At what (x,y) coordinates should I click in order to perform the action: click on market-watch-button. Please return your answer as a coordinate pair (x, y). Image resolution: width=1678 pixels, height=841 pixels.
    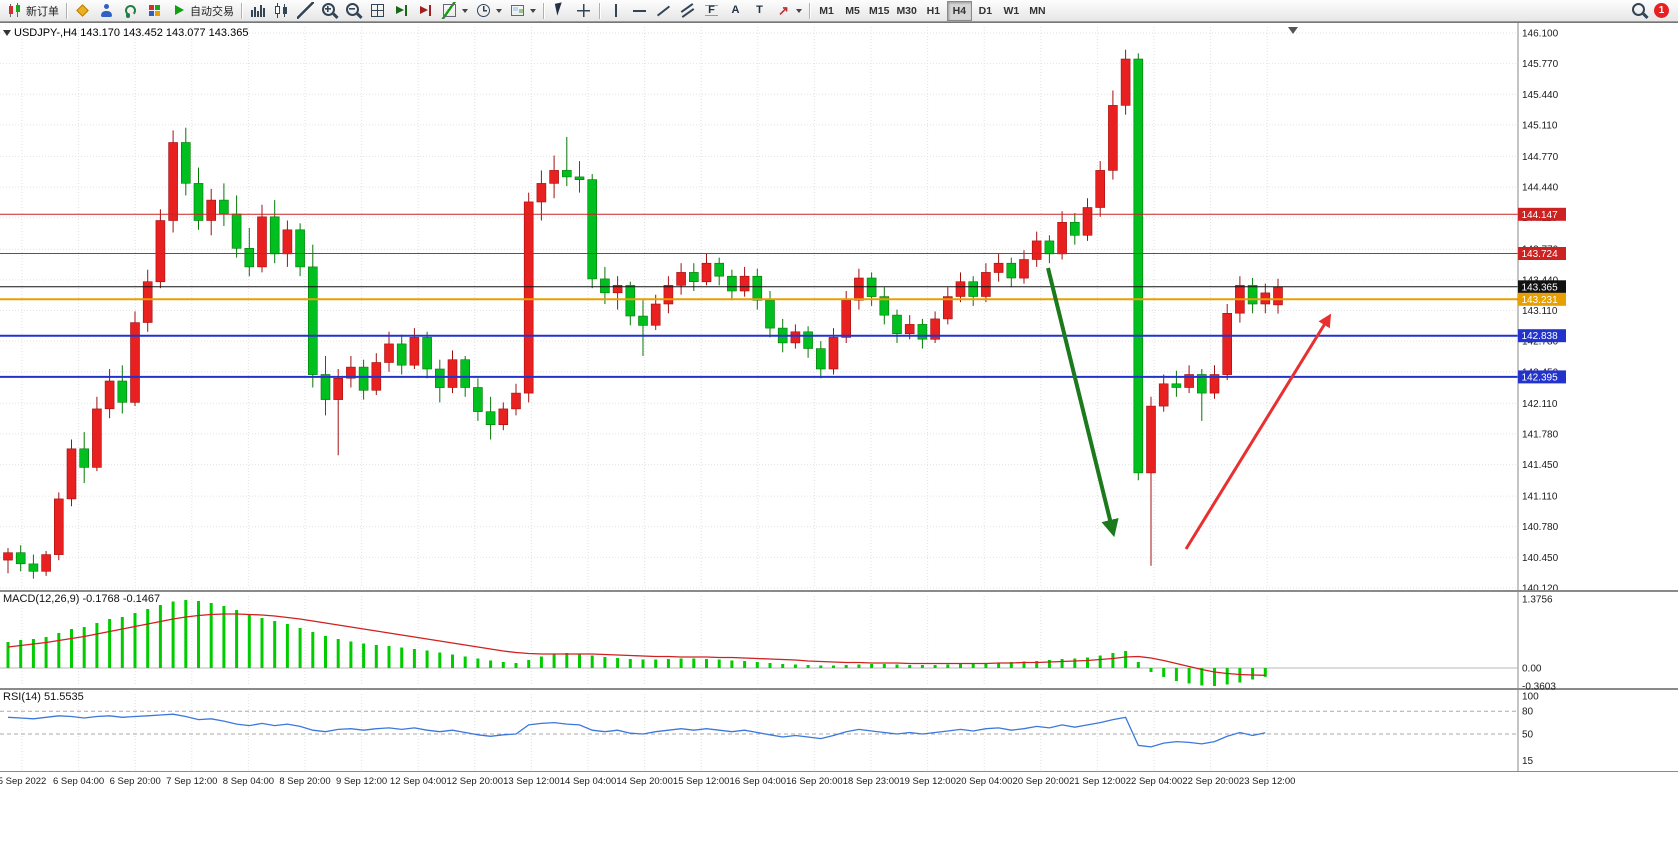
    Looking at the image, I should click on (82, 11).